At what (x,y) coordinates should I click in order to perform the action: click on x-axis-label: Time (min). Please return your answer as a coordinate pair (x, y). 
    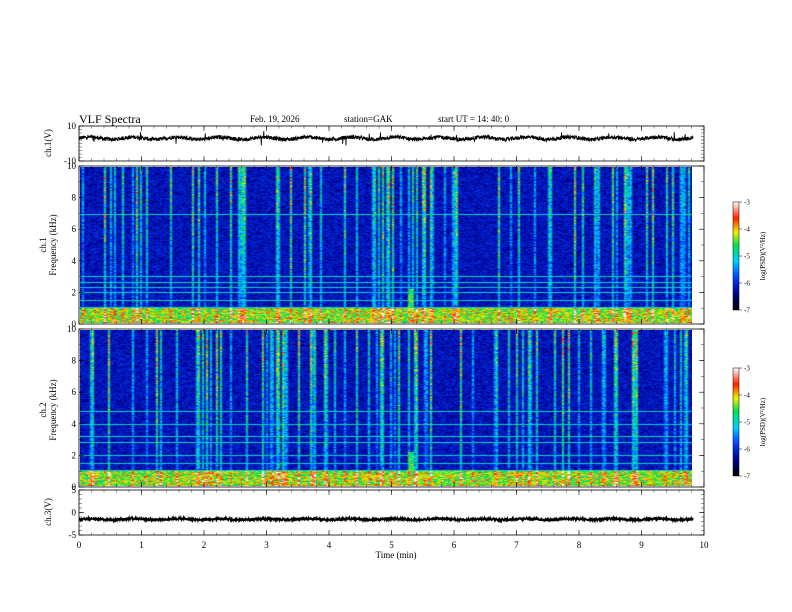
    Looking at the image, I should click on (396, 555).